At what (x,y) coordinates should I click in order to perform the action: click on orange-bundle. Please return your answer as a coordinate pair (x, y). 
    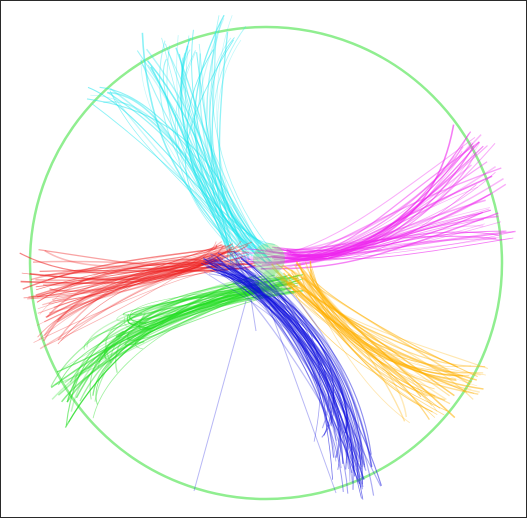
    Looking at the image, I should click on (380, 342).